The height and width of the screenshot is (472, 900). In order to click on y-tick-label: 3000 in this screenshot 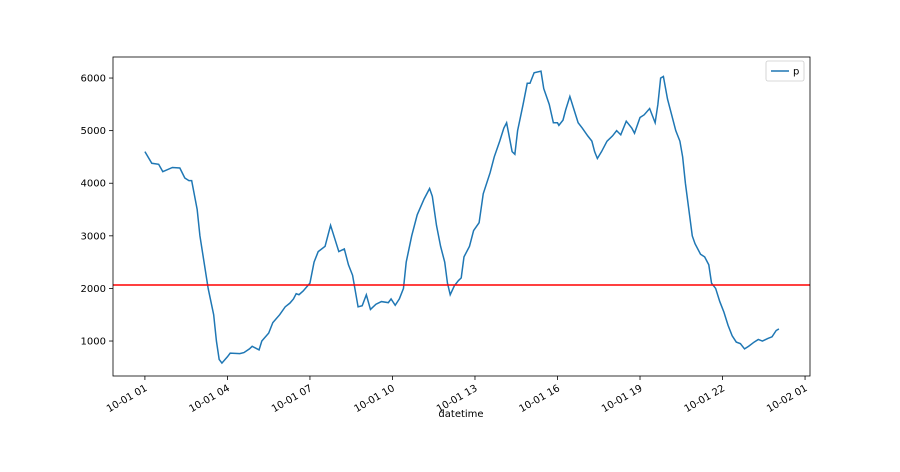, I will do `click(93, 236)`.